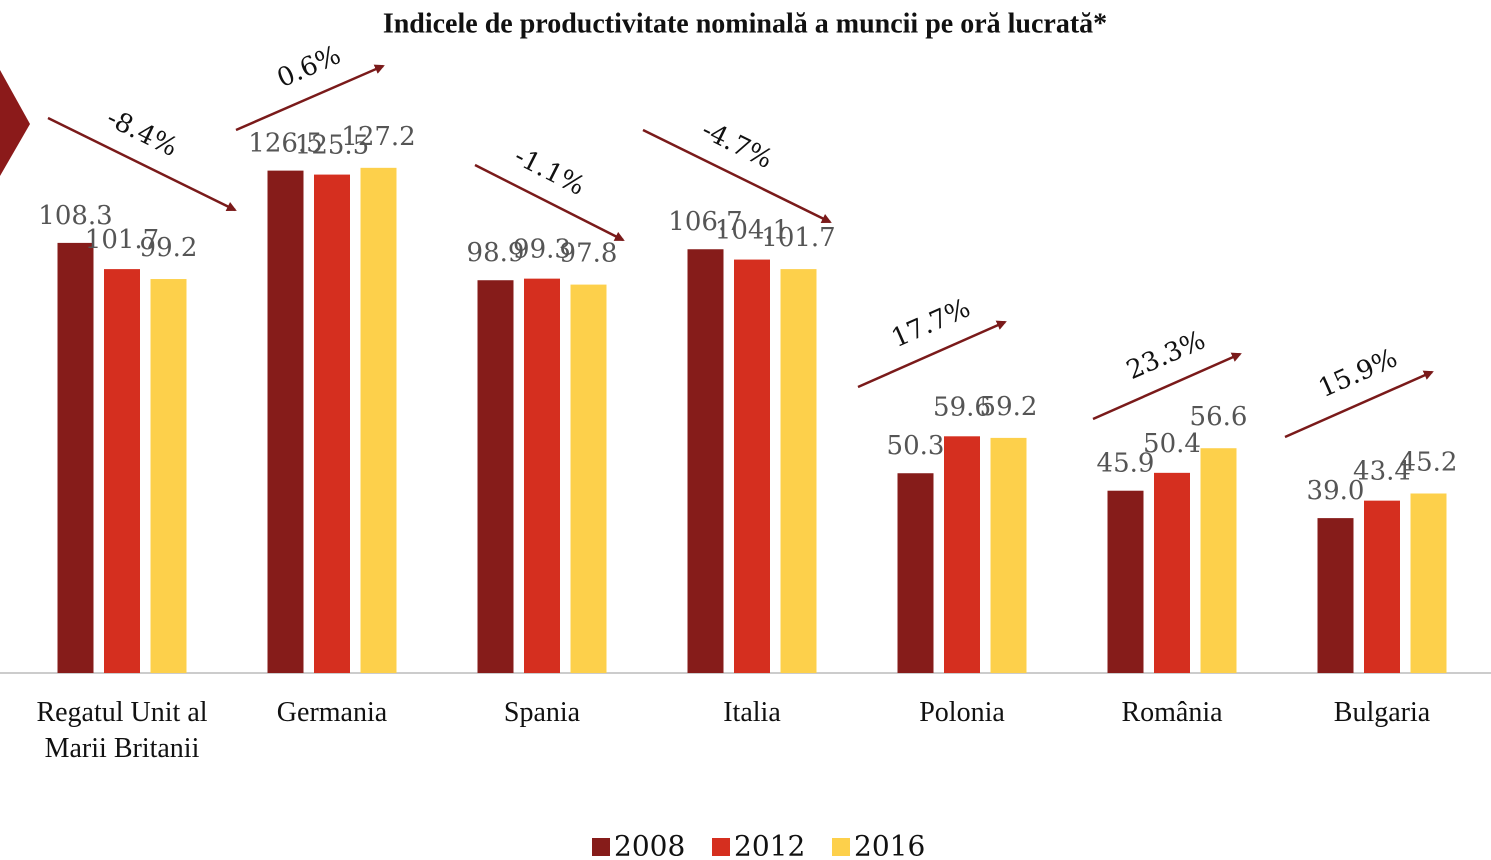  I want to click on data-label: 50.4, so click(1172, 444).